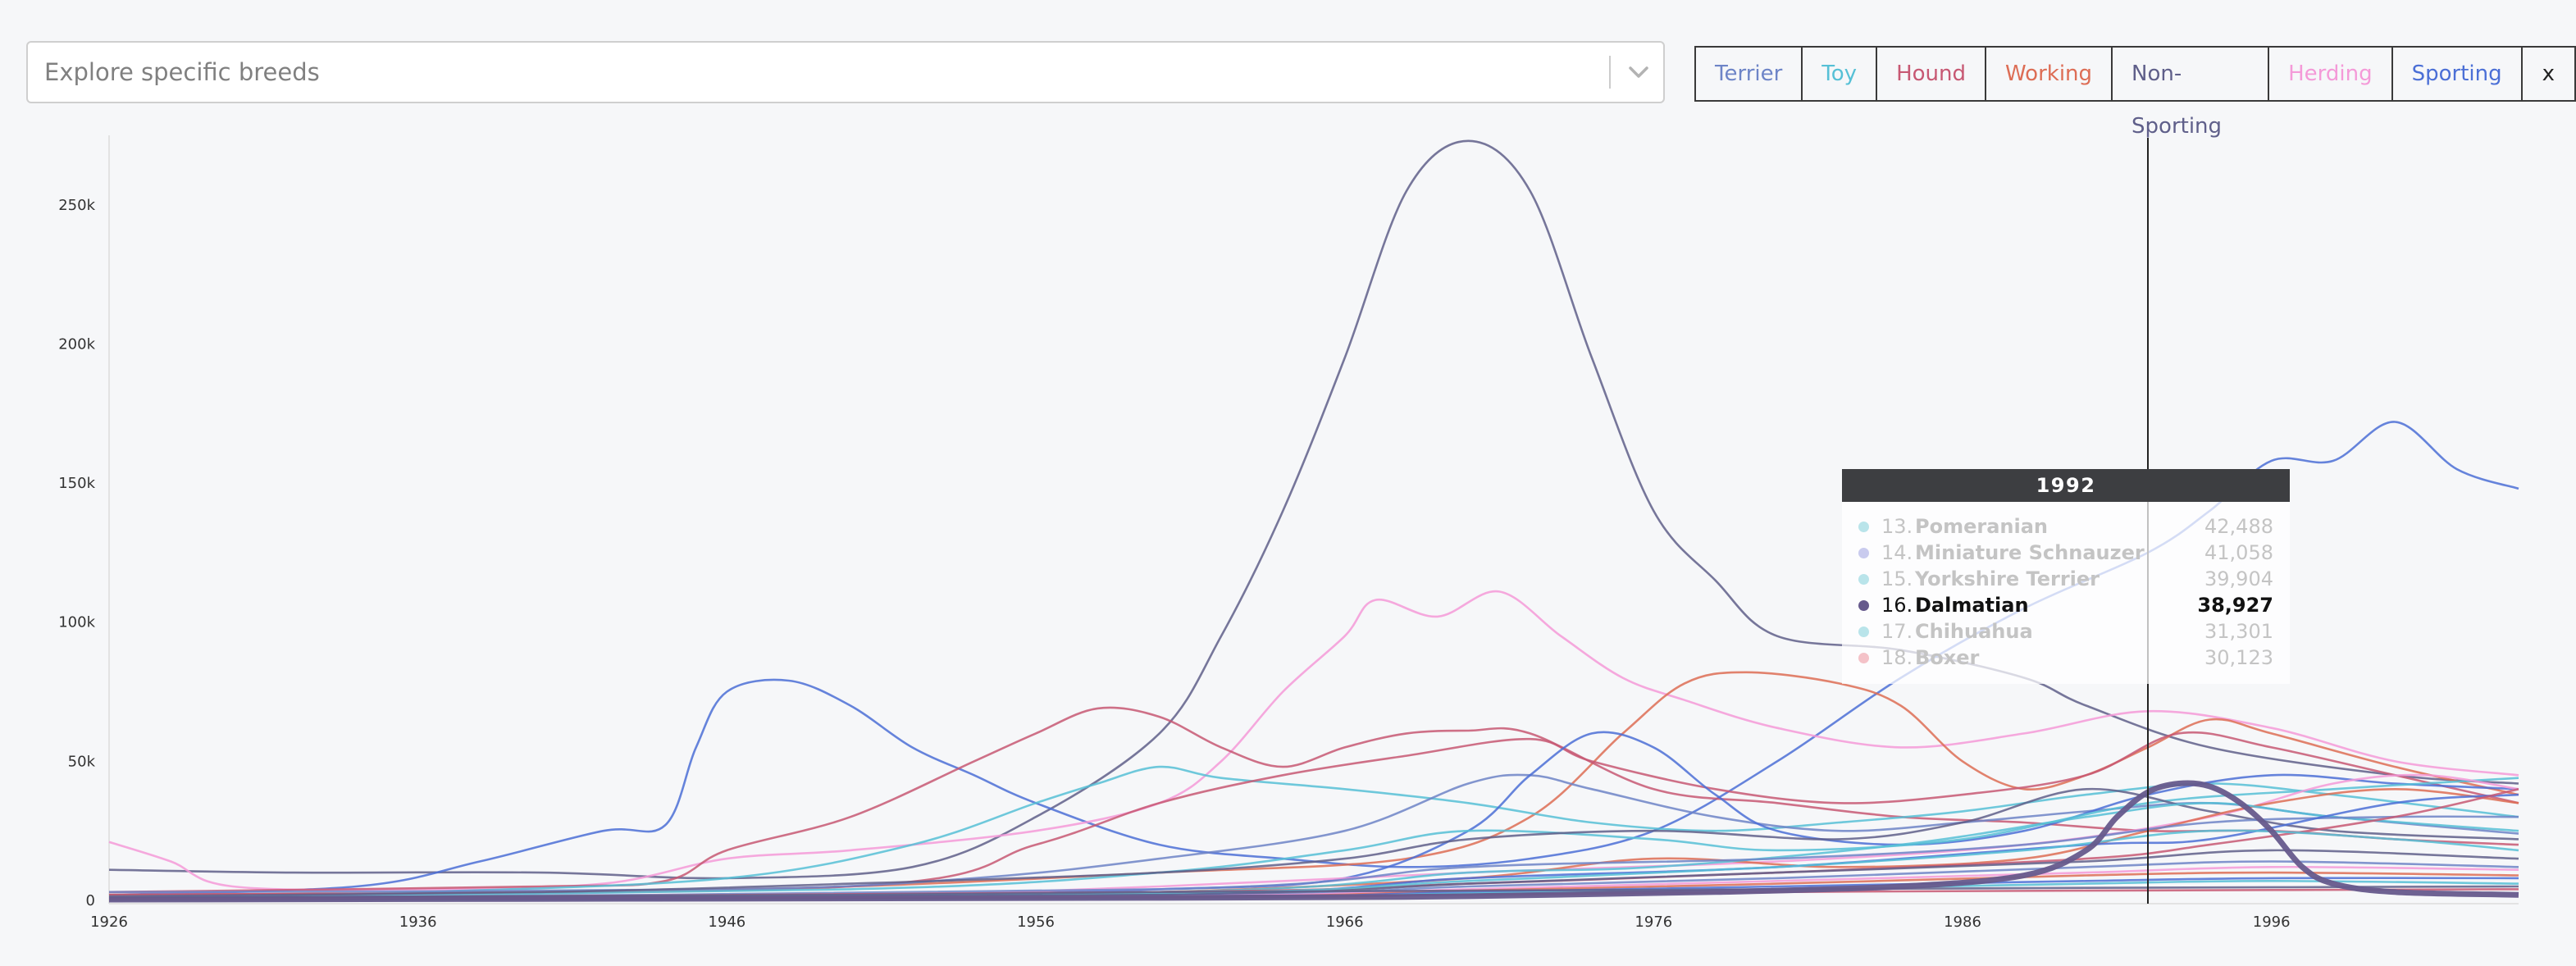 The height and width of the screenshot is (966, 2576). Describe the element at coordinates (2066, 605) in the screenshot. I see `tooltip-row-highlighted: 16. Dalmatian 38,927` at that location.